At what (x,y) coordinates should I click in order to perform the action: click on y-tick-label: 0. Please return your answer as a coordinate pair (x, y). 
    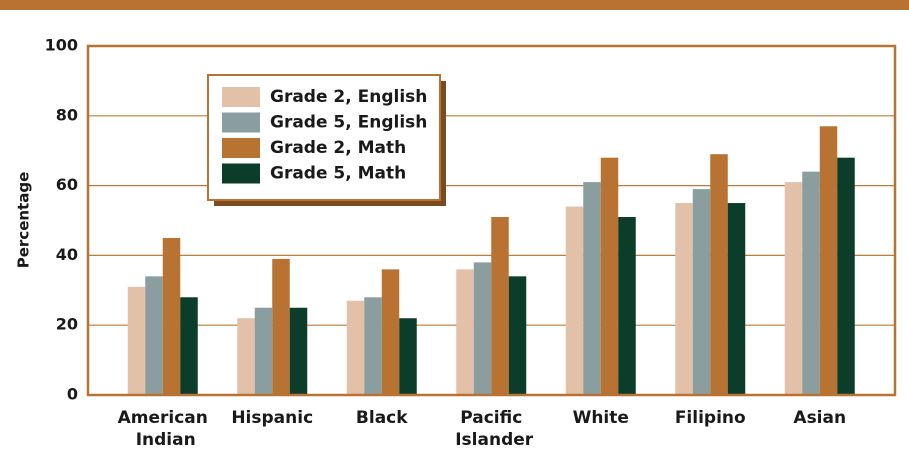
    Looking at the image, I should click on (72, 394).